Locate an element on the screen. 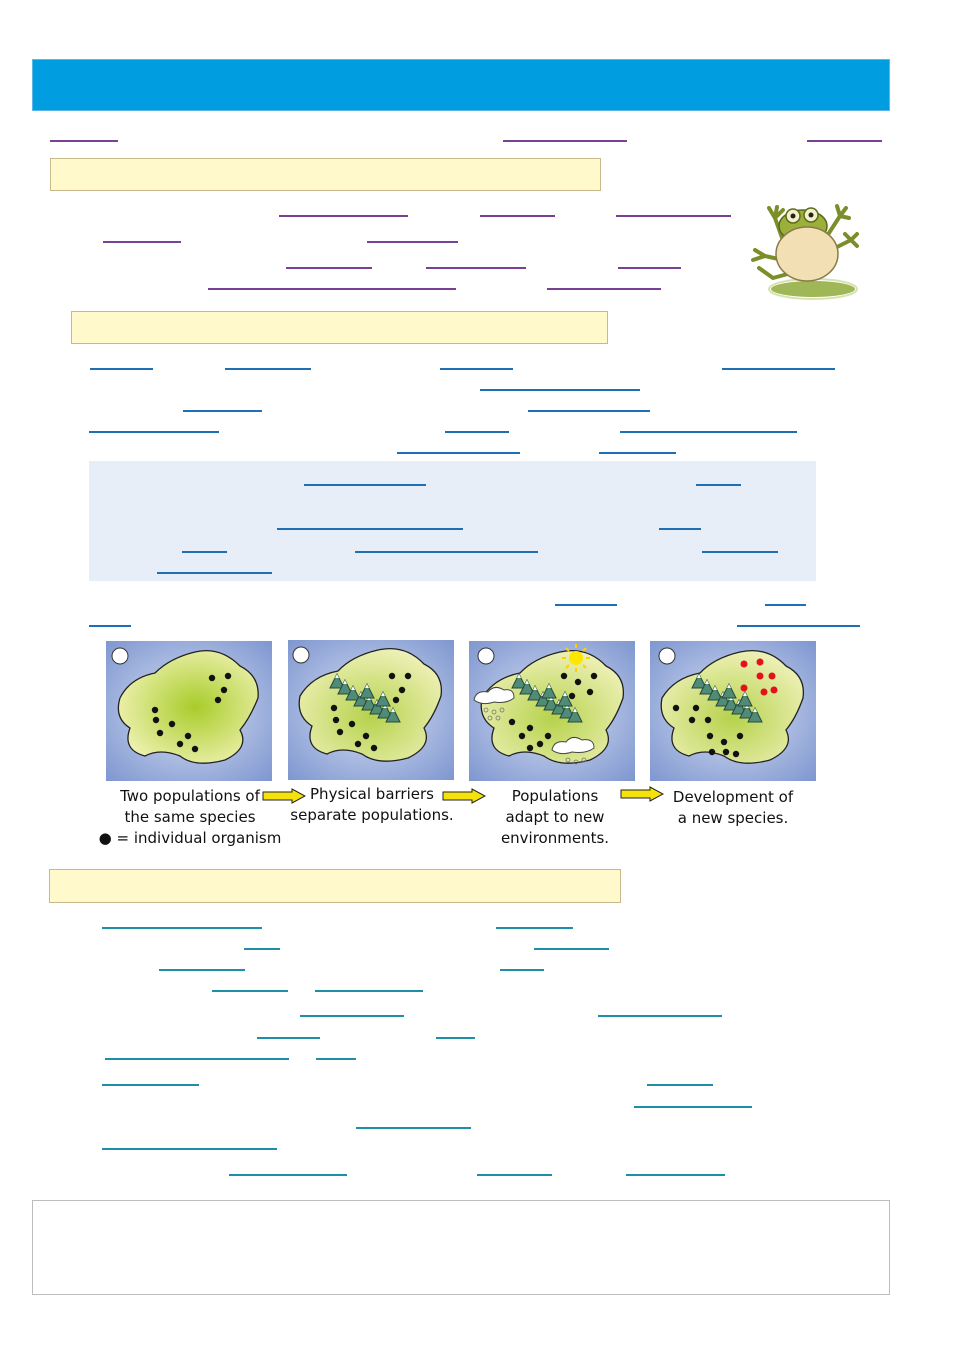 The height and width of the screenshot is (1350, 954). notes-box is located at coordinates (461, 1247).